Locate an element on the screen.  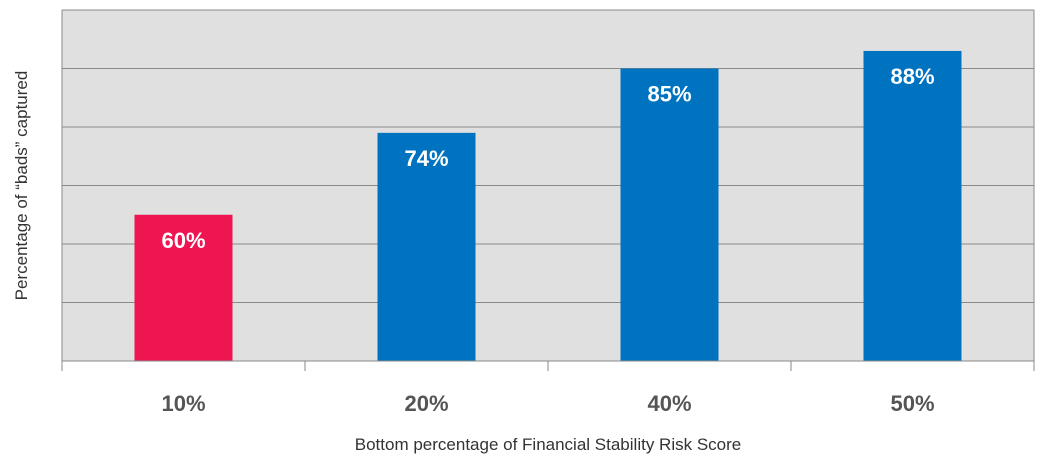
x-axis-ticks is located at coordinates (548, 366).